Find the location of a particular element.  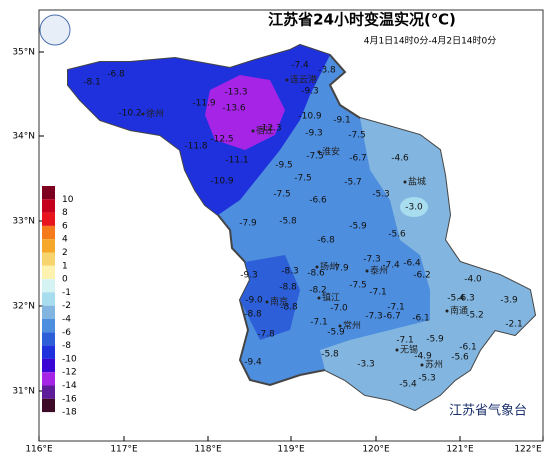

cold-region-south is located at coordinates (270, 297).